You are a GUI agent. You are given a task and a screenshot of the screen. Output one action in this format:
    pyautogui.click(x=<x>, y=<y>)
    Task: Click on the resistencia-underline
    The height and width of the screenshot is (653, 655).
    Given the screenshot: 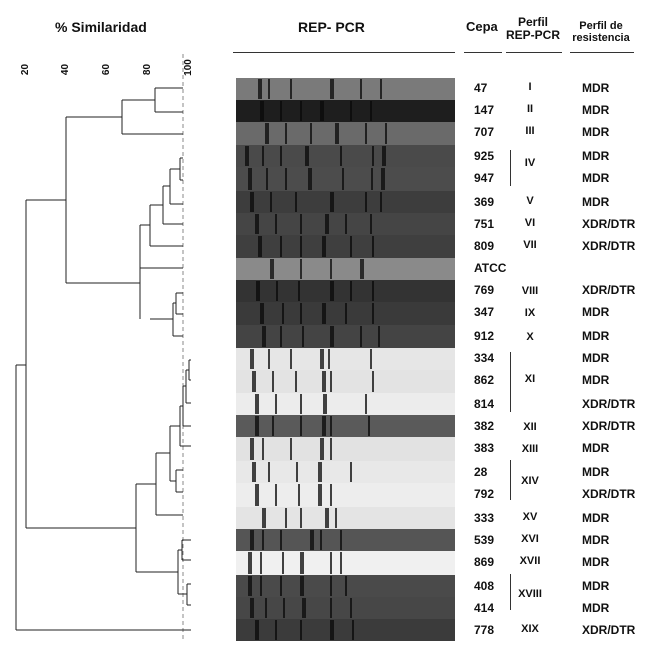 What is the action you would take?
    pyautogui.click(x=602, y=52)
    